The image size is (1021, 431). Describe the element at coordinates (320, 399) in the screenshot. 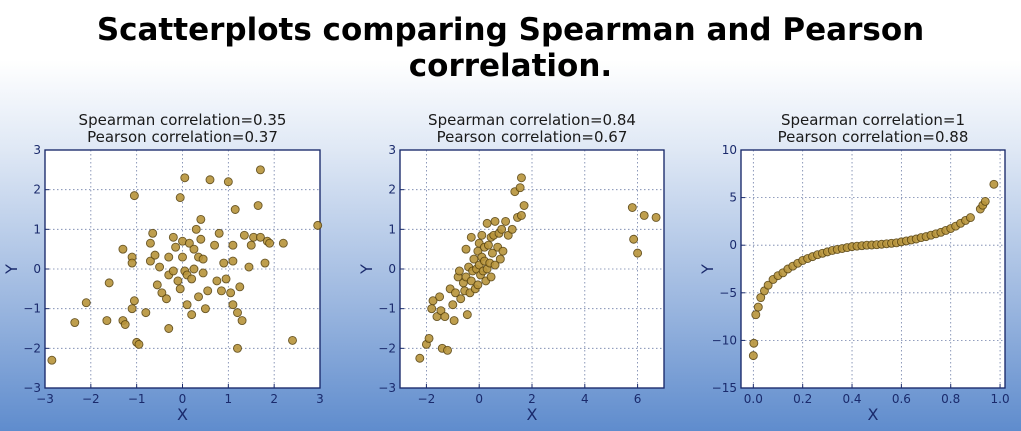

I see `x-tick-label: 3` at that location.